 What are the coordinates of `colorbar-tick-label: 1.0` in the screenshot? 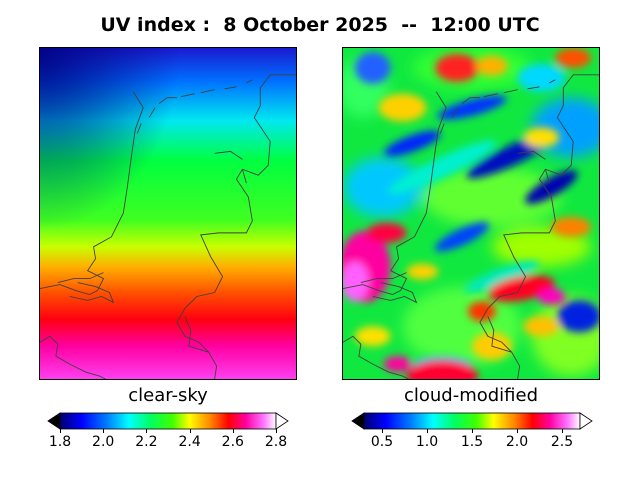 It's located at (427, 442).